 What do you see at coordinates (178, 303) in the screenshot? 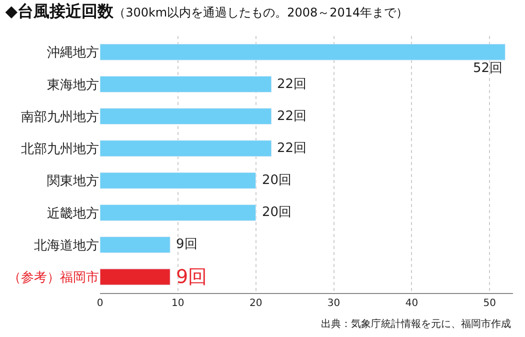
I see `x-tick-label: 10` at bounding box center [178, 303].